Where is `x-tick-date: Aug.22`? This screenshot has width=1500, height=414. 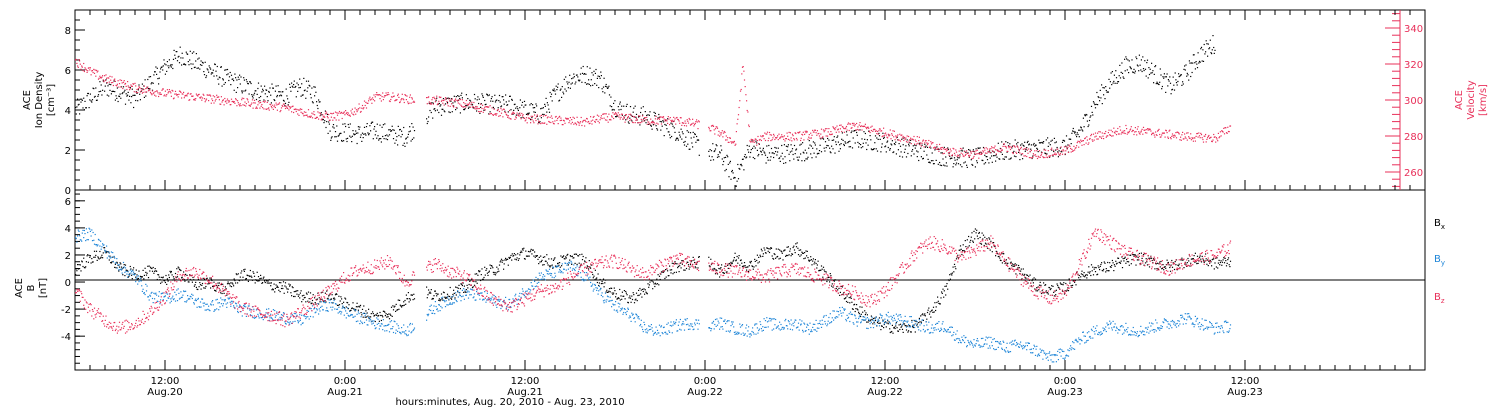
x-tick-date: Aug.22 is located at coordinates (884, 392).